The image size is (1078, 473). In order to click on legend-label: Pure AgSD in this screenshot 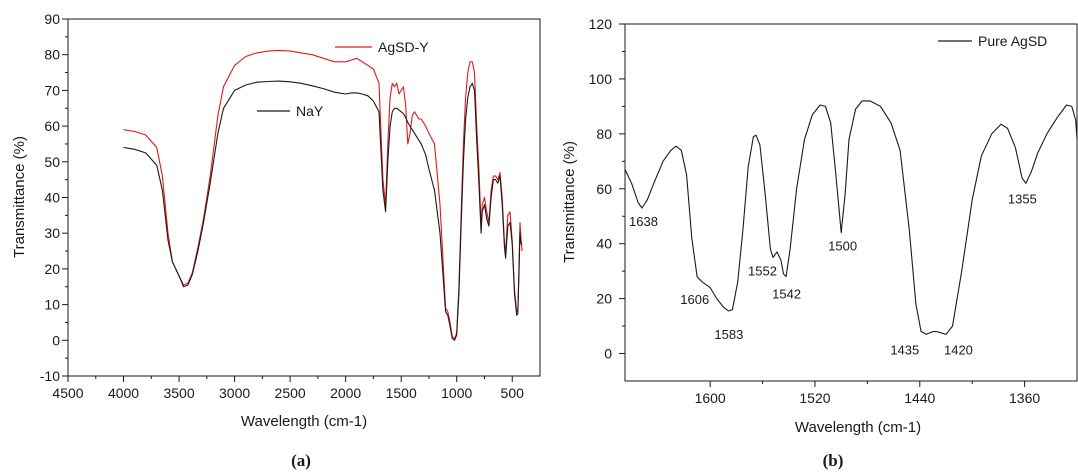, I will do `click(1012, 41)`.